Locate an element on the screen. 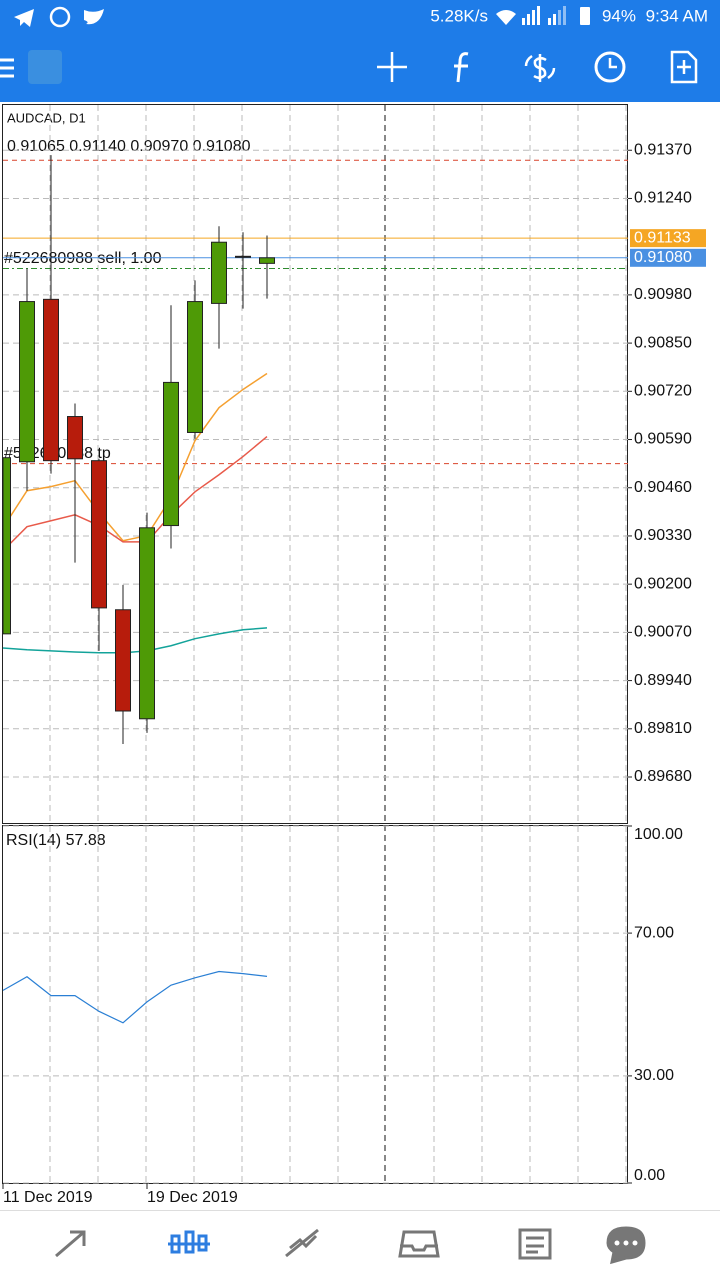 This screenshot has height=1285, width=720. crosshair-button is located at coordinates (392, 67).